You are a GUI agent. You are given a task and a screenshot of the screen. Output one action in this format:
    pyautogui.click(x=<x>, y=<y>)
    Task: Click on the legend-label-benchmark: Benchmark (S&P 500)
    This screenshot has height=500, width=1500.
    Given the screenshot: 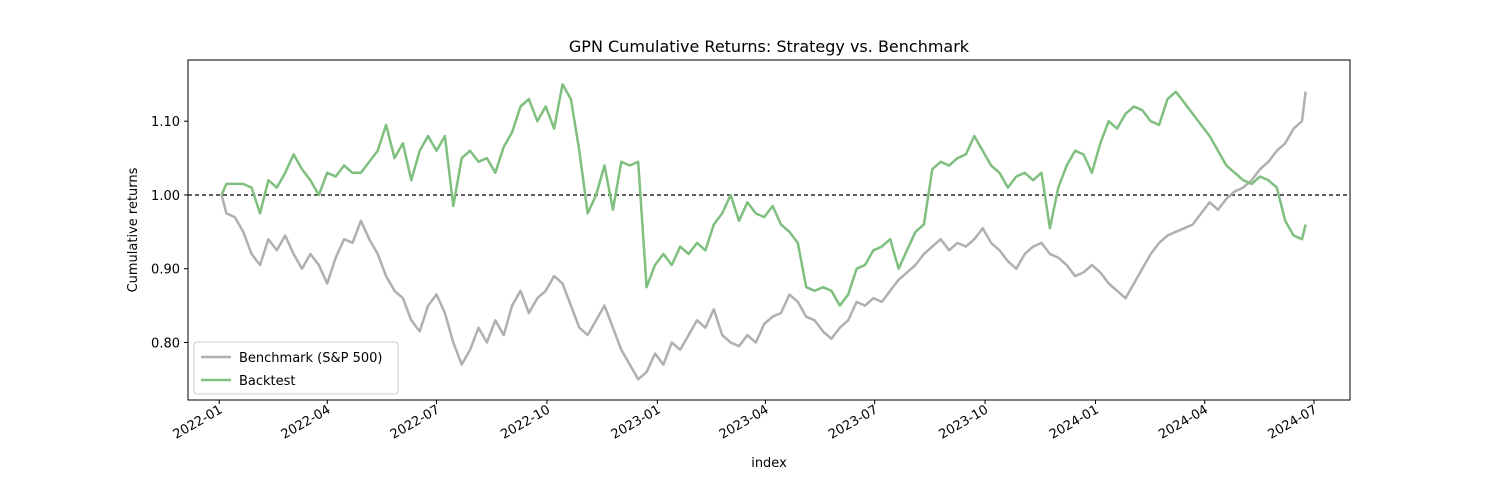 What is the action you would take?
    pyautogui.click(x=311, y=358)
    